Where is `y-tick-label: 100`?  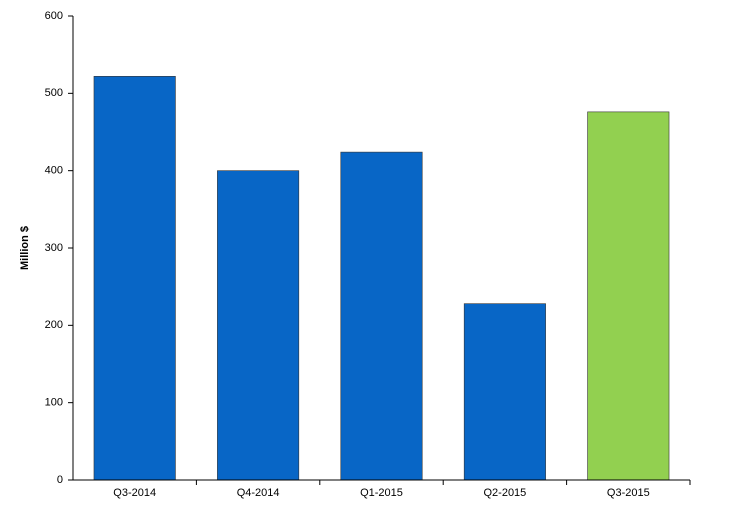 y-tick-label: 100 is located at coordinates (54, 403).